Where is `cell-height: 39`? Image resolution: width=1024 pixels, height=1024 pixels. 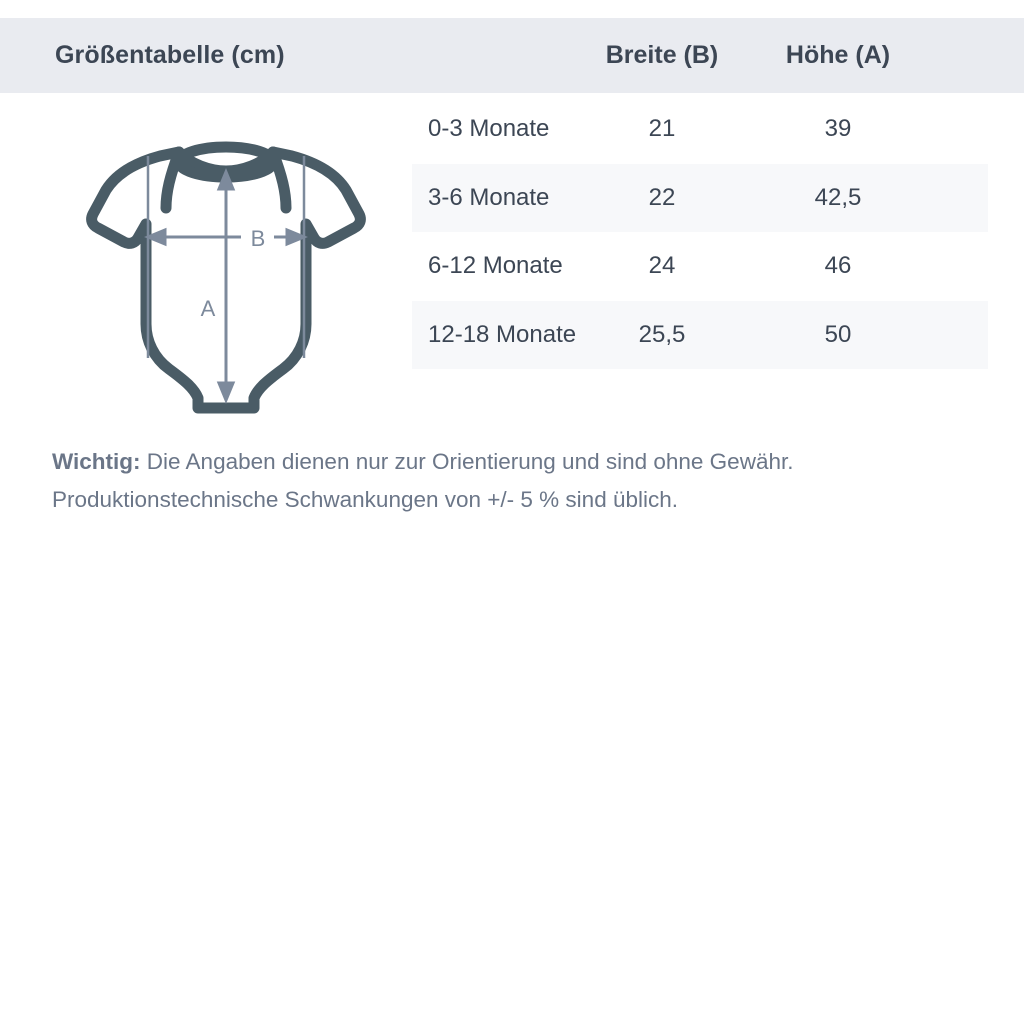 cell-height: 39 is located at coordinates (838, 129).